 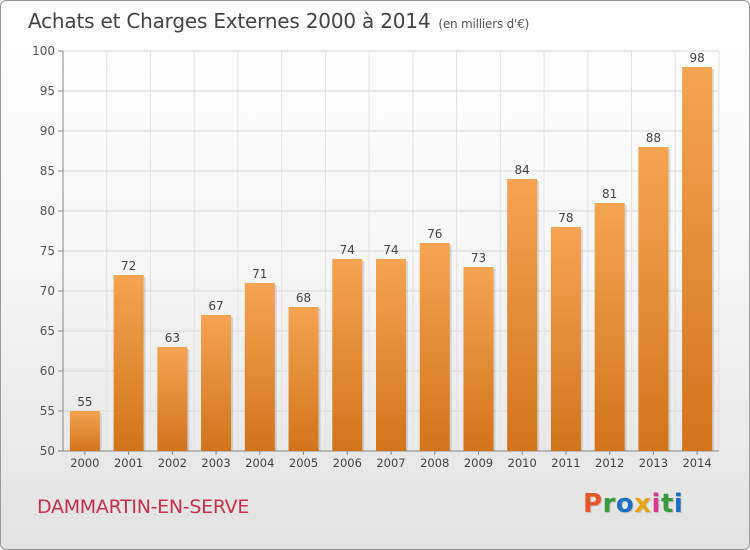 I want to click on logo-letter: o, so click(x=625, y=504).